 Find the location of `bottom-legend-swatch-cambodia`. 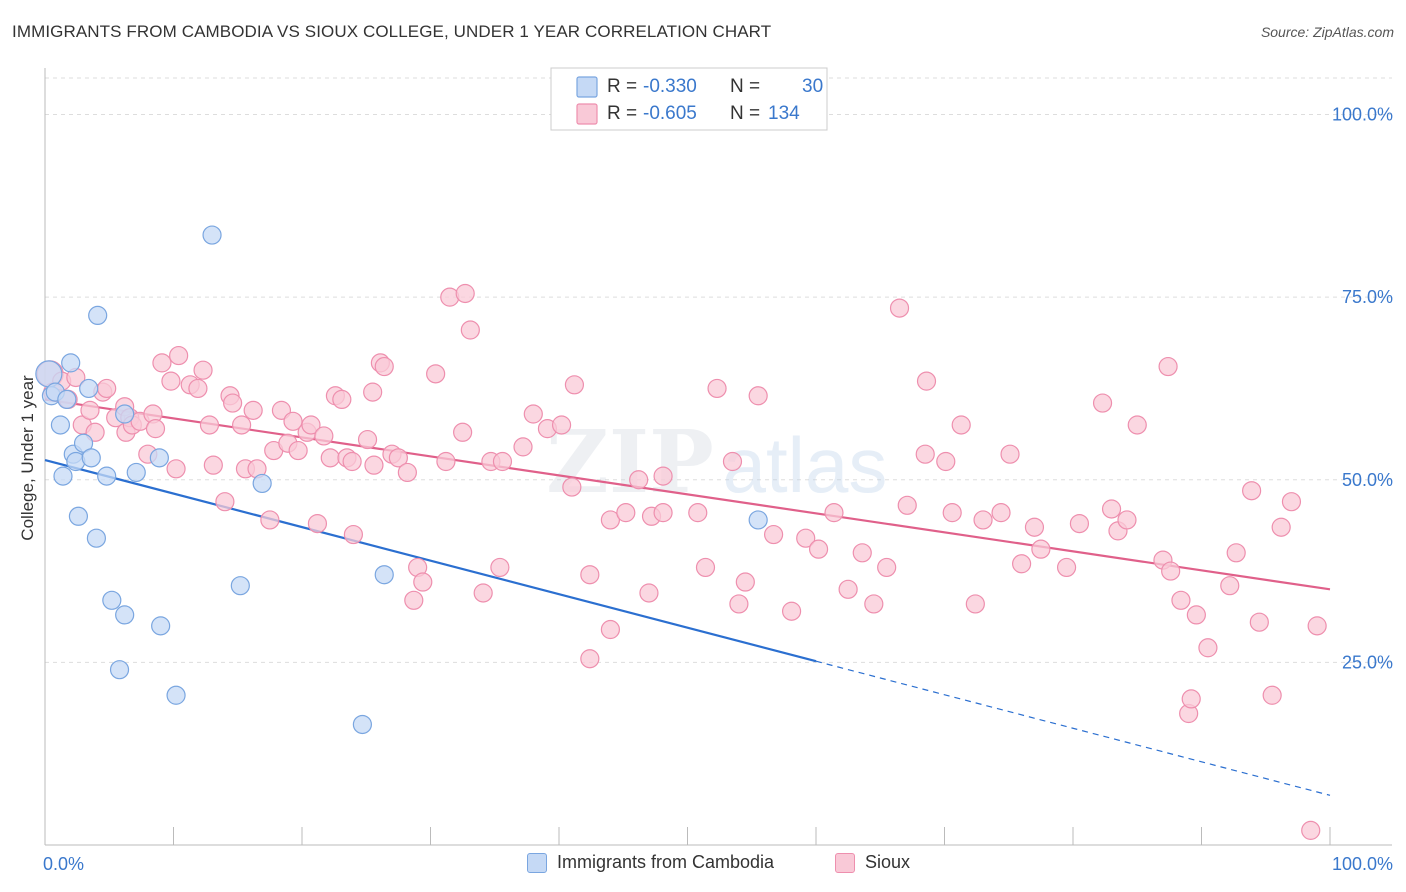

bottom-legend-swatch-cambodia is located at coordinates (537, 863).